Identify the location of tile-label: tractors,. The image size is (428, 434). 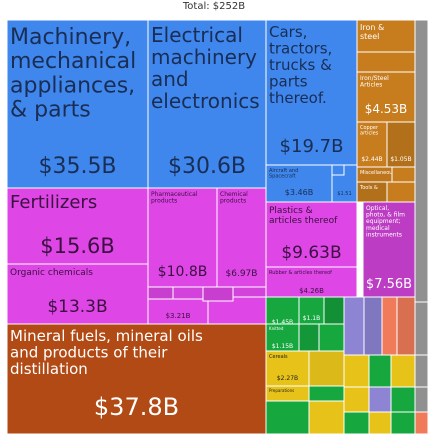
(300, 49).